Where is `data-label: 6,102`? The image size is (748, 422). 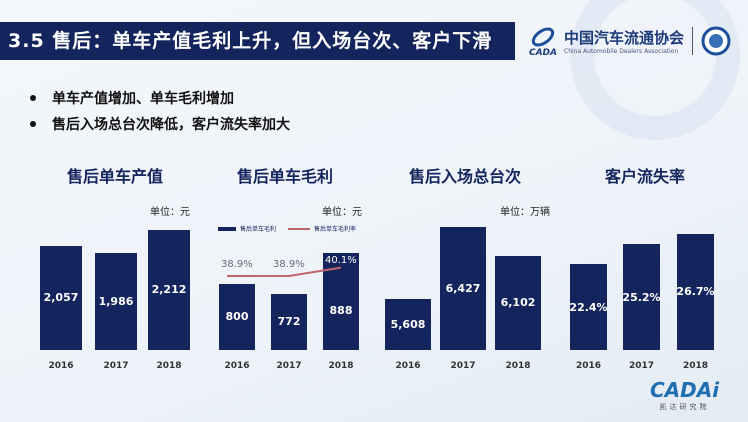 data-label: 6,102 is located at coordinates (518, 303).